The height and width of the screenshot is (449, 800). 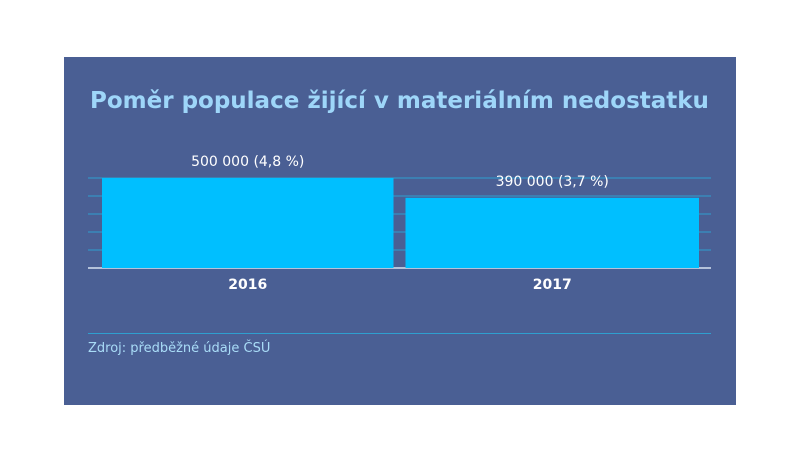 What do you see at coordinates (247, 162) in the screenshot?
I see `data-label: 500 000 (4,8 %)` at bounding box center [247, 162].